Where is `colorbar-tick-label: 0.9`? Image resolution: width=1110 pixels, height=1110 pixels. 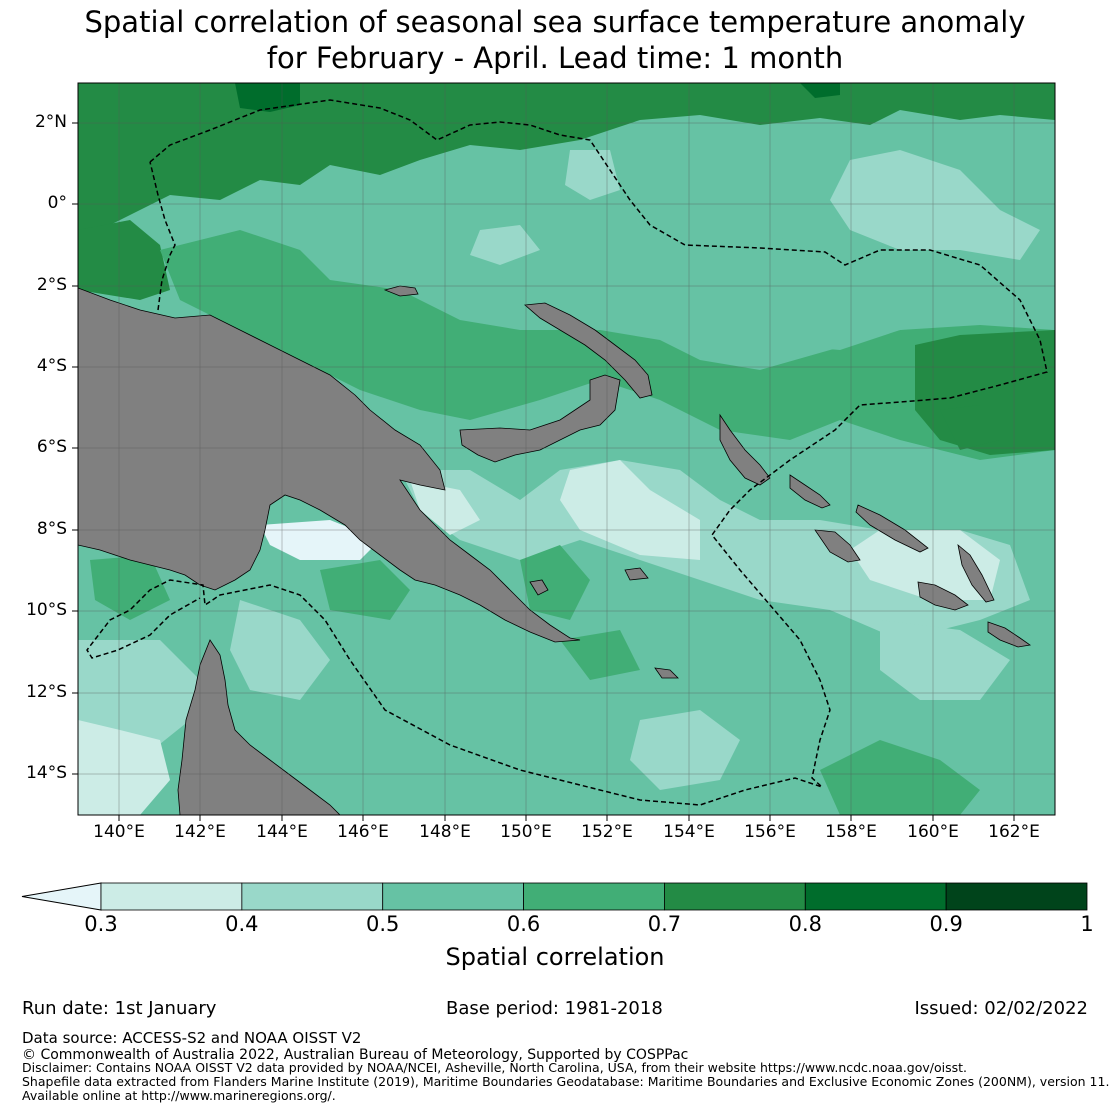 colorbar-tick-label: 0.9 is located at coordinates (946, 924).